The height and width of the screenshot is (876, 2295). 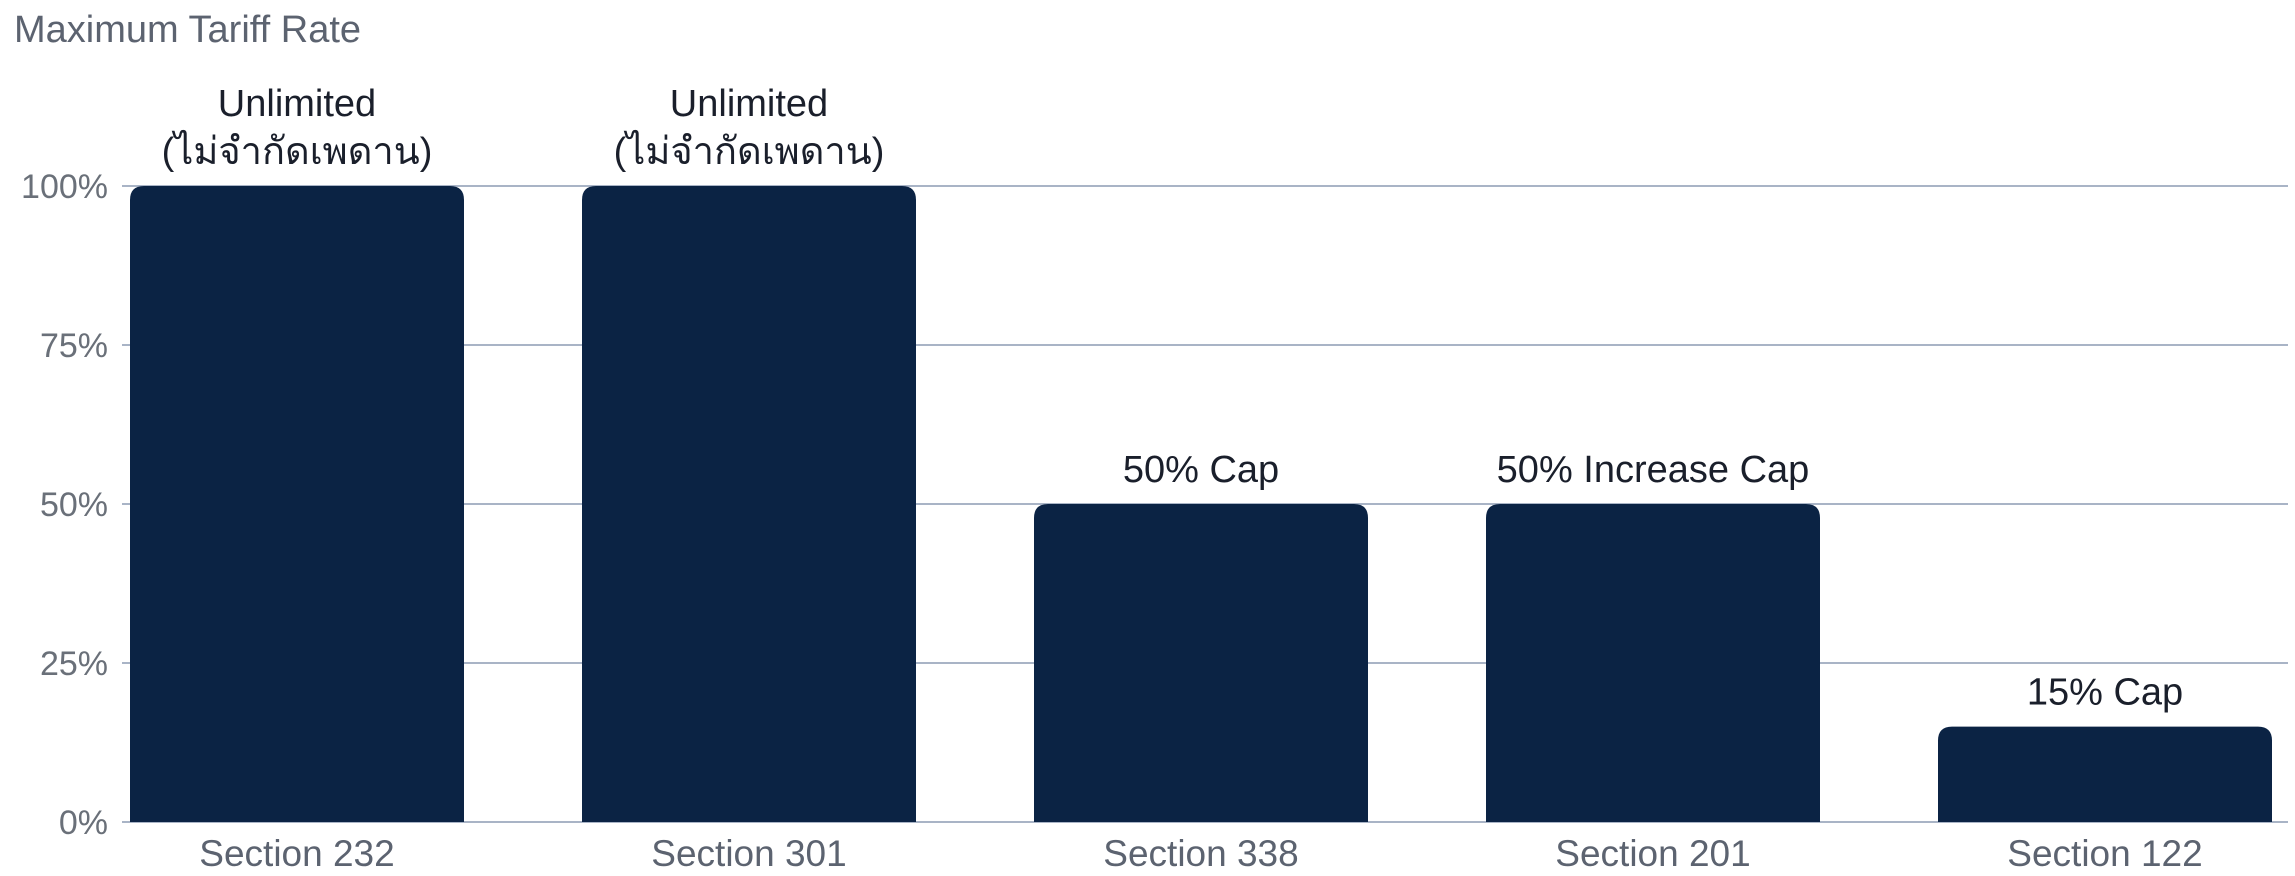 What do you see at coordinates (74, 664) in the screenshot?
I see `y-tick-label: 25%` at bounding box center [74, 664].